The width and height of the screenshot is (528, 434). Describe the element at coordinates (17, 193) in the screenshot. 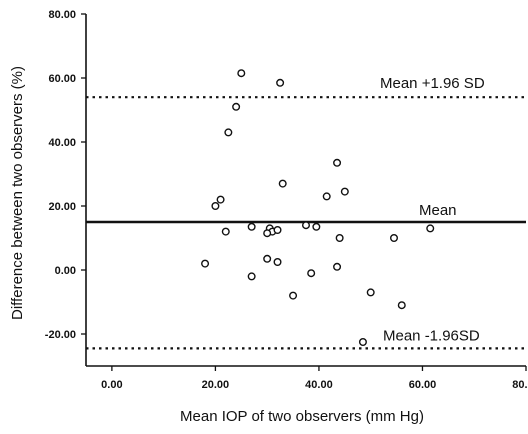

I see `y-axis-label: Difference between two observers (%)` at that location.